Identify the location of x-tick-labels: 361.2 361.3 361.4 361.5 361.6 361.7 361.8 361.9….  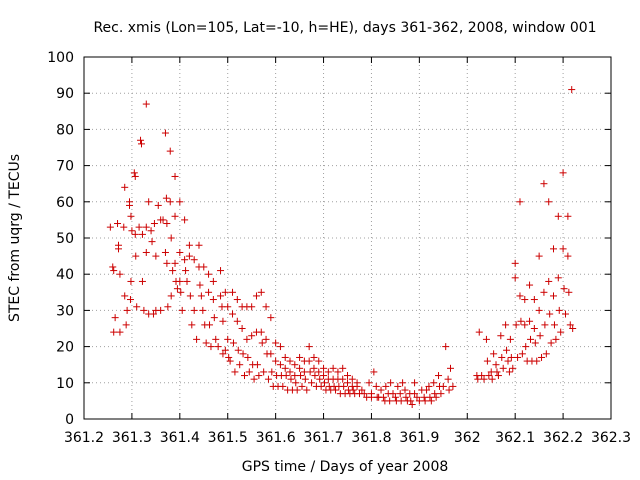
(347, 438).